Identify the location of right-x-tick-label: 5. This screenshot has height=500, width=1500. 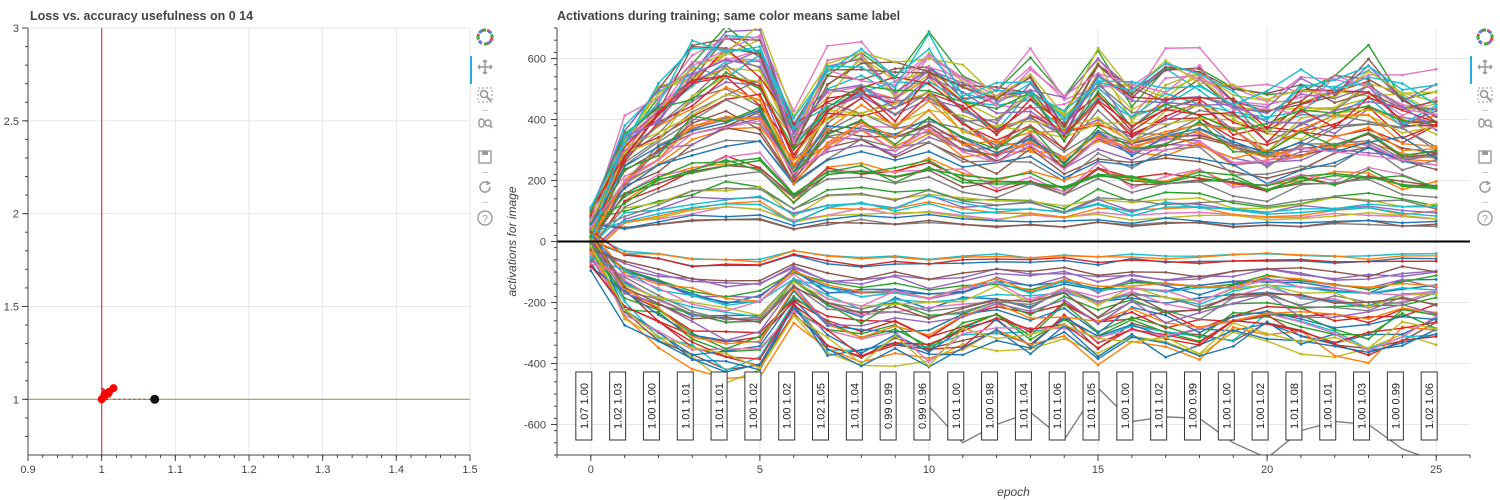
(760, 470).